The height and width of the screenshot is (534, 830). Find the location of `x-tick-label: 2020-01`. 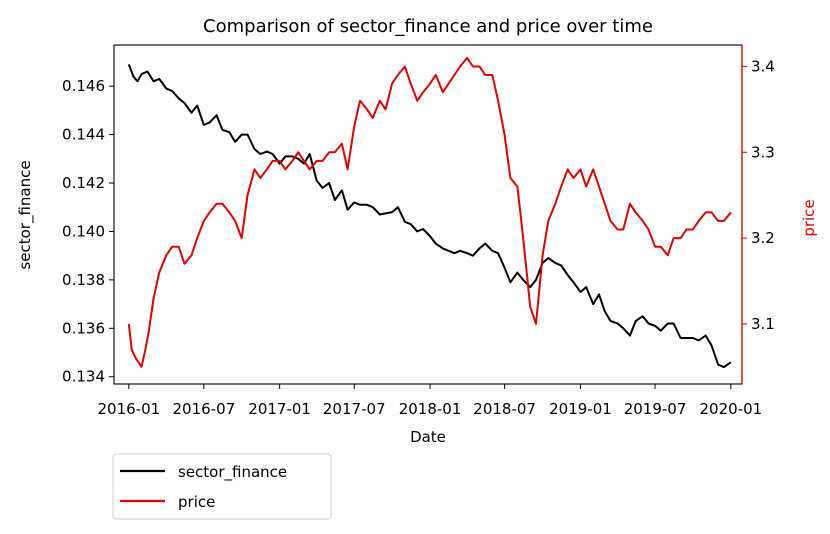

x-tick-label: 2020-01 is located at coordinates (731, 409).